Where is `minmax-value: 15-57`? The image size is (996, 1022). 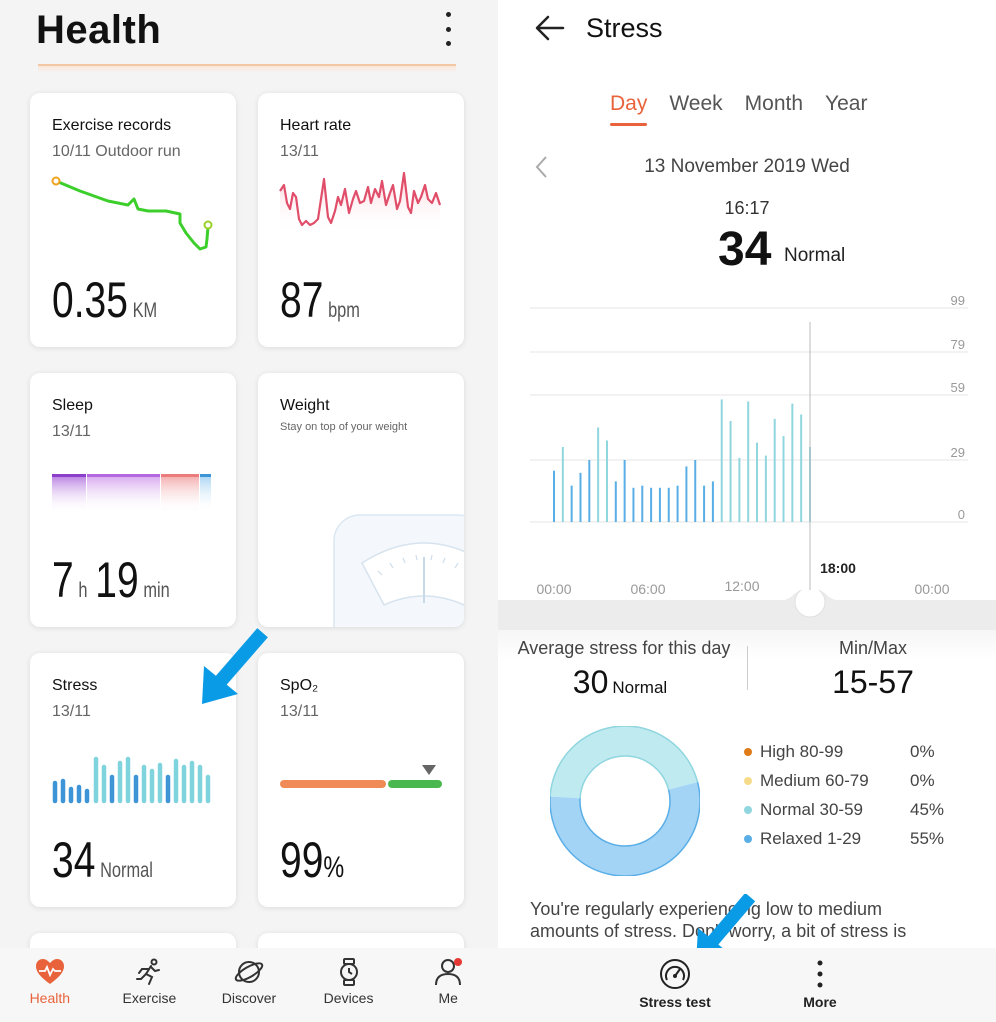 minmax-value: 15-57 is located at coordinates (873, 682).